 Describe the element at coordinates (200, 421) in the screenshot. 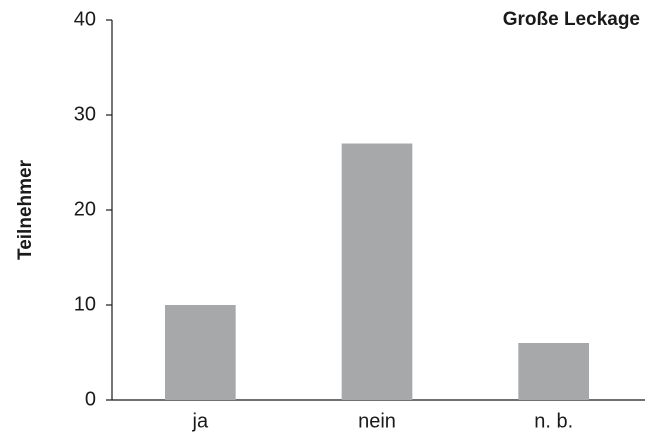

I see `x-tick-label: ja` at that location.